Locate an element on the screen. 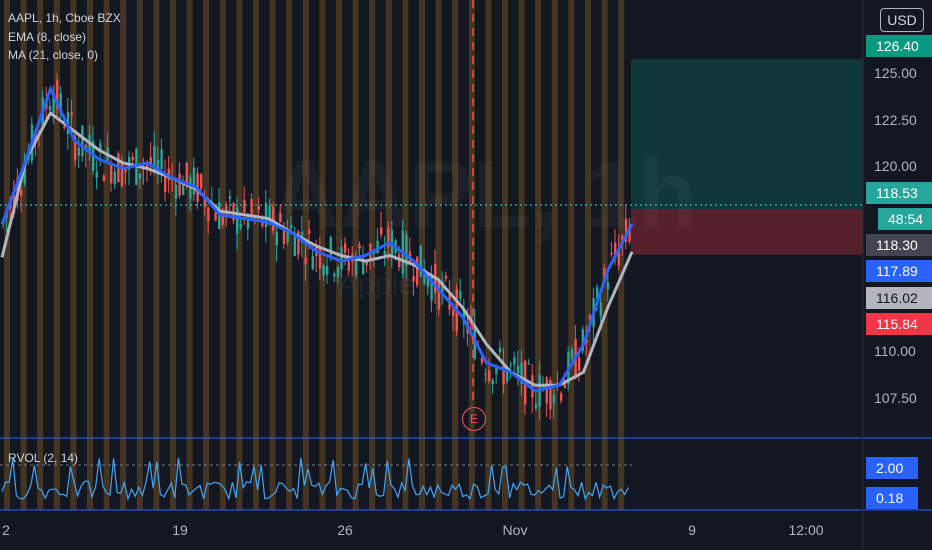 Image resolution: width=932 pixels, height=550 pixels. watermark-name: Apple Inc is located at coordinates (401, 284).